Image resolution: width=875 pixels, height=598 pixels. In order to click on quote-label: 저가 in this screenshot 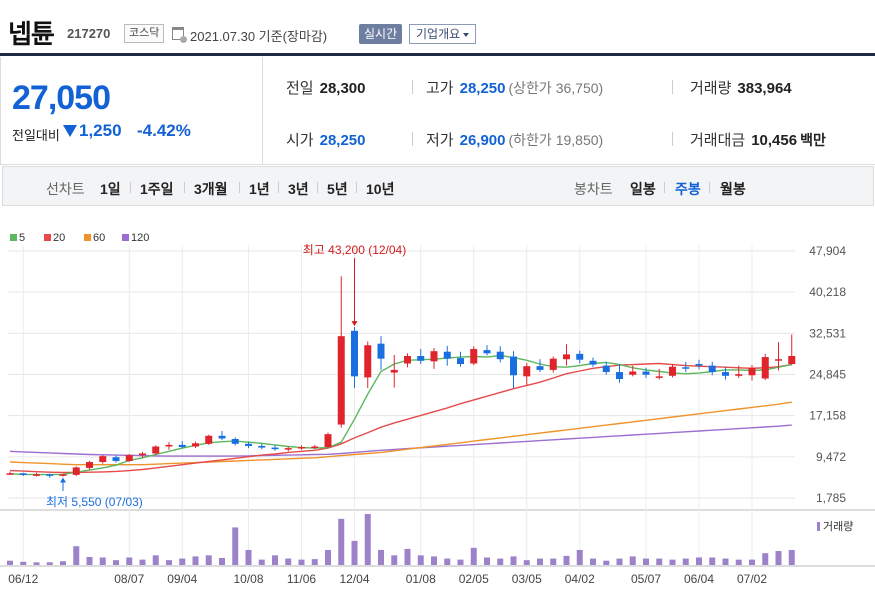, I will do `click(440, 140)`.